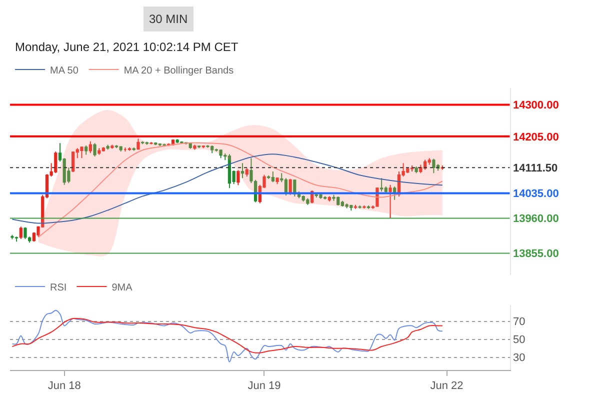 The width and height of the screenshot is (590, 400). I want to click on y-tick-label: 14035.00, so click(535, 194).